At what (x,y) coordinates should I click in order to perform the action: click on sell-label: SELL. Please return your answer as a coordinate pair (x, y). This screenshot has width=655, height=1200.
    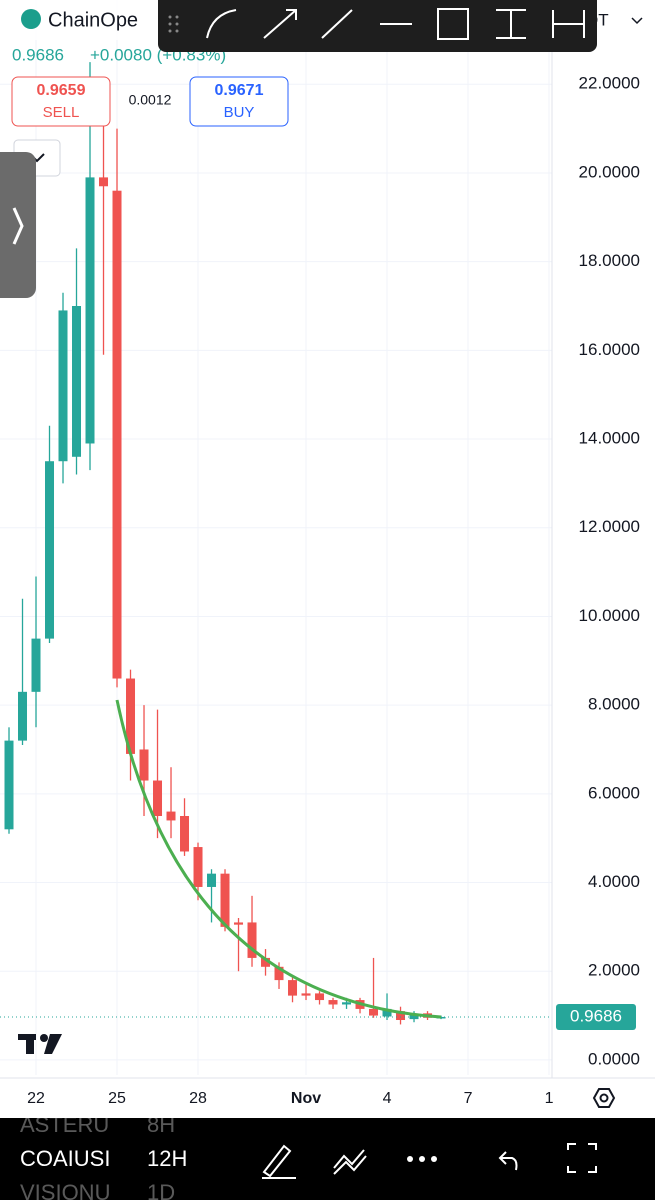
    Looking at the image, I should click on (61, 112).